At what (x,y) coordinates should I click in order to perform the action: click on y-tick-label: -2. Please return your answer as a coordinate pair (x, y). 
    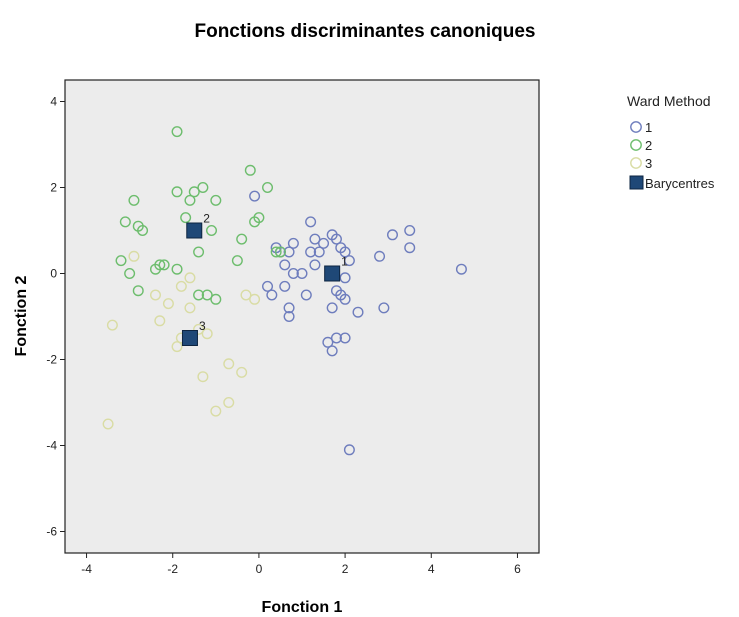
    Looking at the image, I should click on (51, 360).